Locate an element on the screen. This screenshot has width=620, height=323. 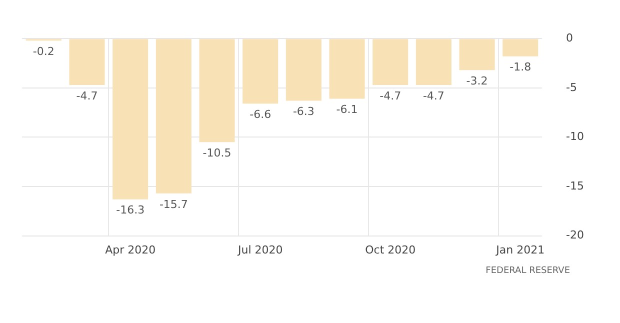
y-tick-label: -5 is located at coordinates (572, 87).